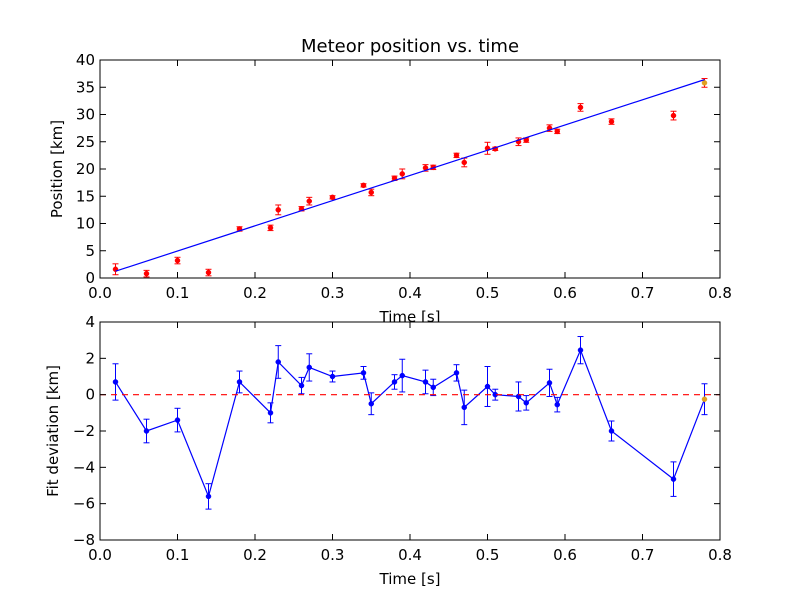  I want to click on position-y-axis-label: Position [km], so click(57, 169).